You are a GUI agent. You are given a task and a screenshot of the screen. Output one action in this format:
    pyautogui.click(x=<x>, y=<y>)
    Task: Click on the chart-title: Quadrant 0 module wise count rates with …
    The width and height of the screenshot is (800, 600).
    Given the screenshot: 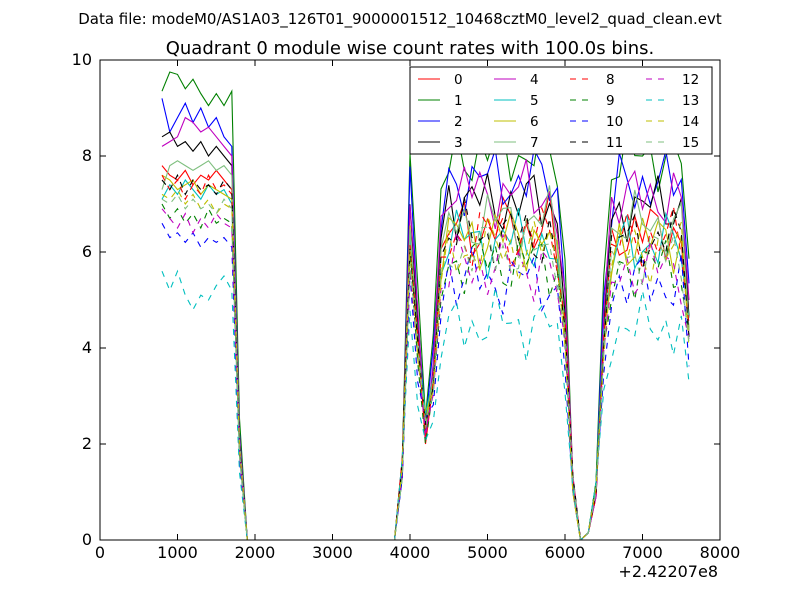 What is the action you would take?
    pyautogui.click(x=410, y=48)
    